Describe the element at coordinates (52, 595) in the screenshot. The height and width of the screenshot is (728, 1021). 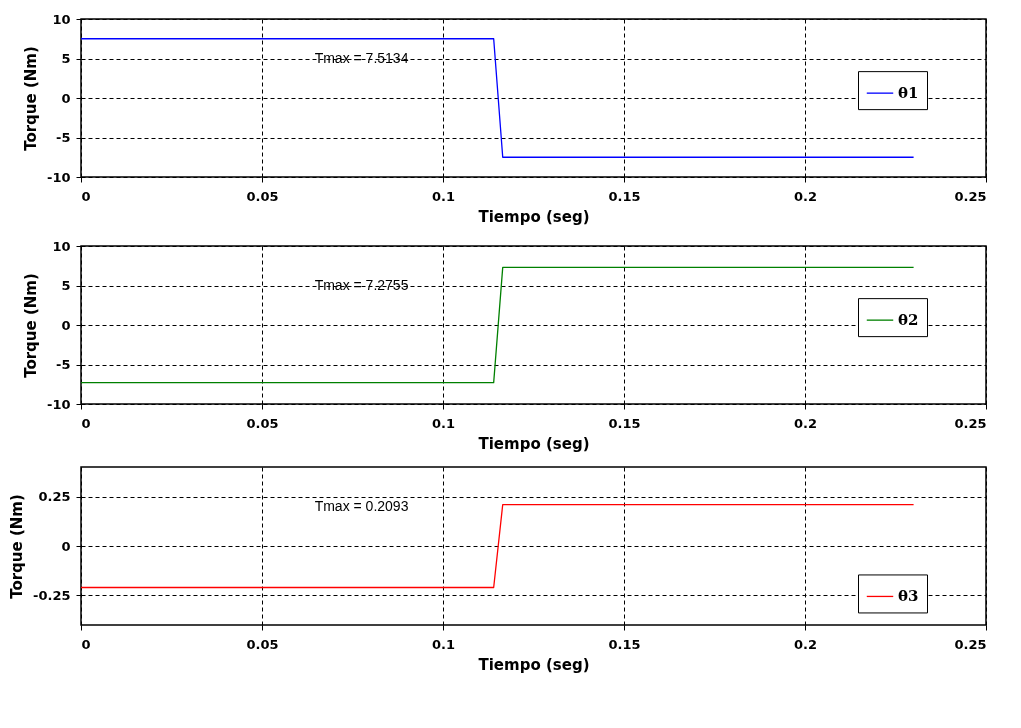
I see `y-tick-label: -0.25` at that location.